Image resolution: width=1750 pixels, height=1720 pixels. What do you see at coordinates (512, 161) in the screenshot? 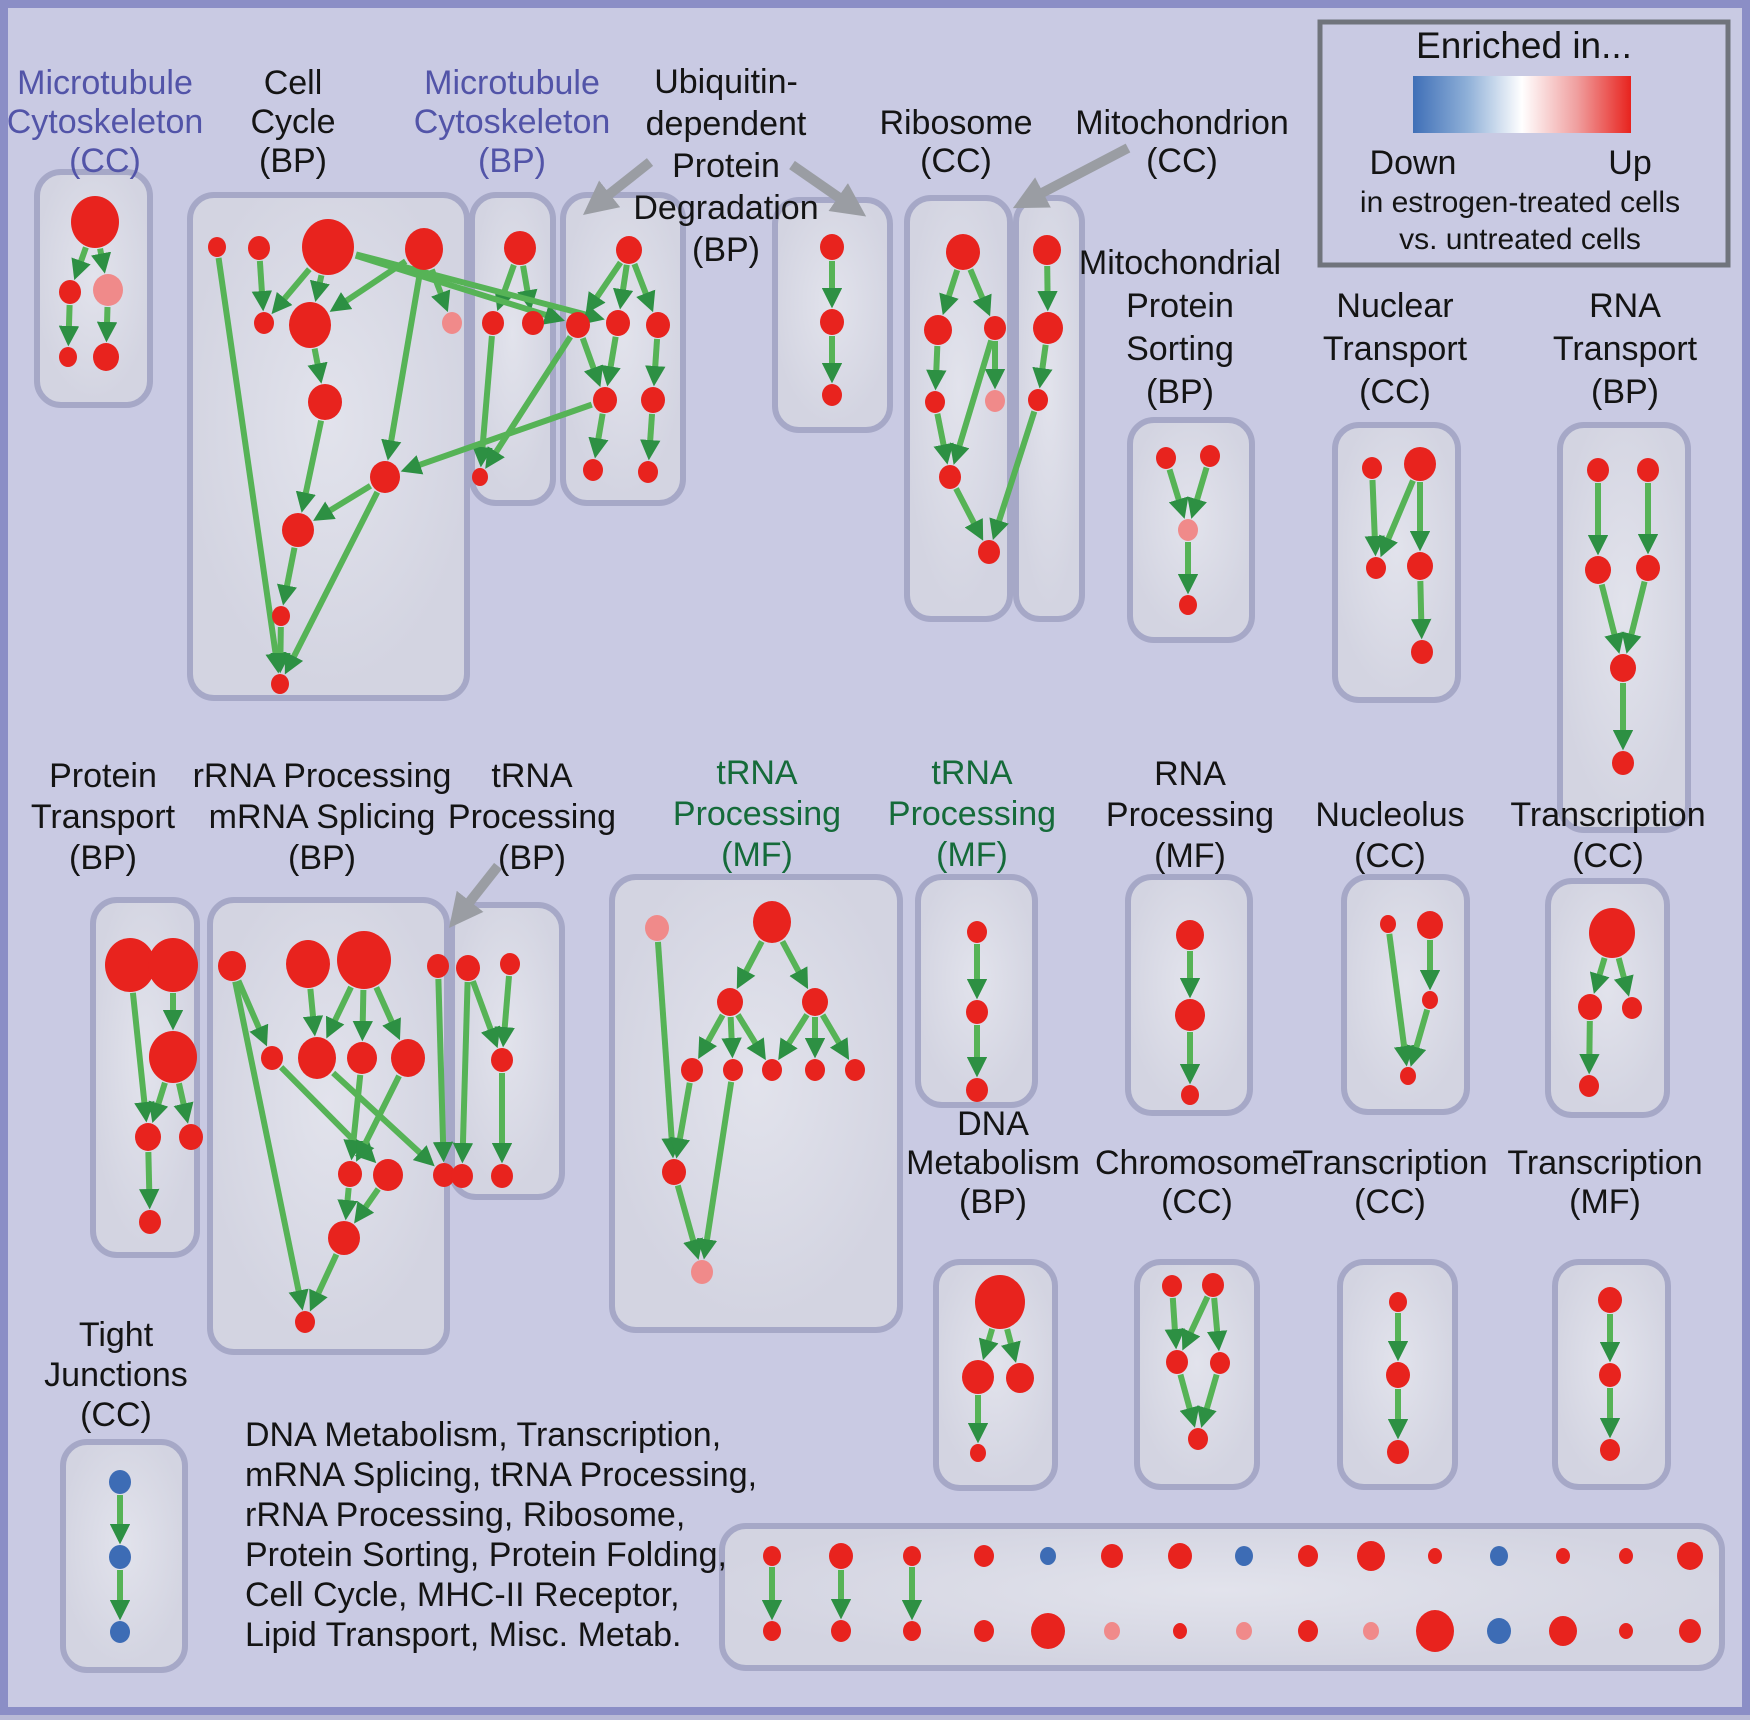
I see `cluster-label-microtubule-cytoskeleton-bp-line2: (BP)` at bounding box center [512, 161].